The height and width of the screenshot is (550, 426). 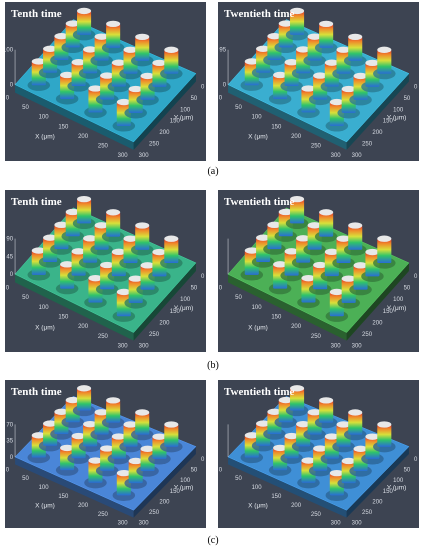 I want to click on y-tick-label: 300, so click(x=357, y=347).